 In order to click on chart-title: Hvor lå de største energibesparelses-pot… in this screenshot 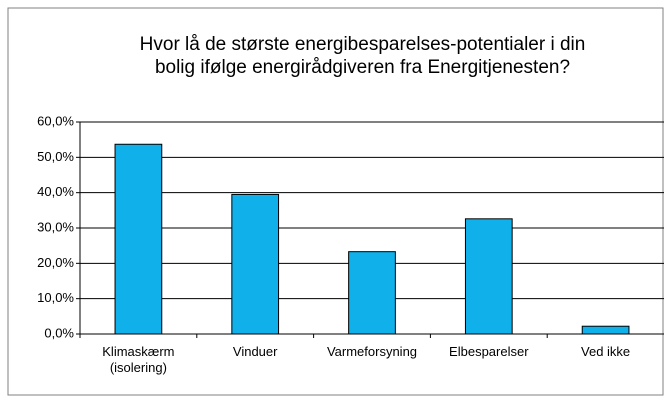, I will do `click(355, 56)`.